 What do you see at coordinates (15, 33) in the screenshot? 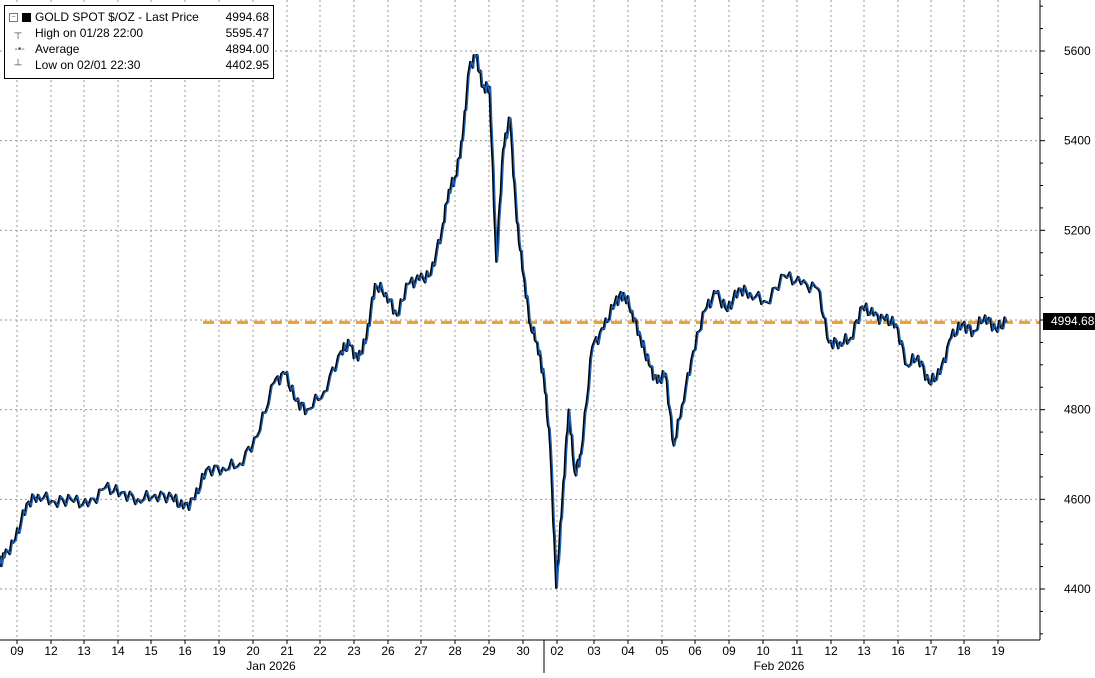
I see `high-marker-icon: ┬` at bounding box center [15, 33].